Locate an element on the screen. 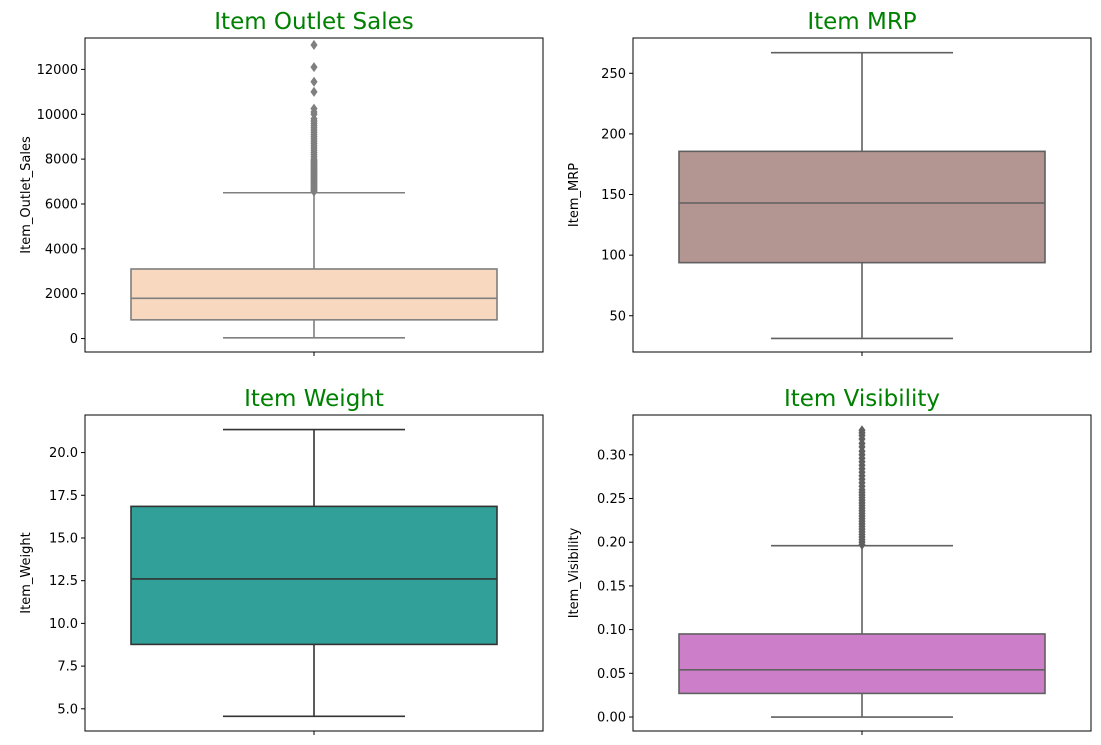 The width and height of the screenshot is (1101, 745). chart-title: Item MRP is located at coordinates (861, 22).